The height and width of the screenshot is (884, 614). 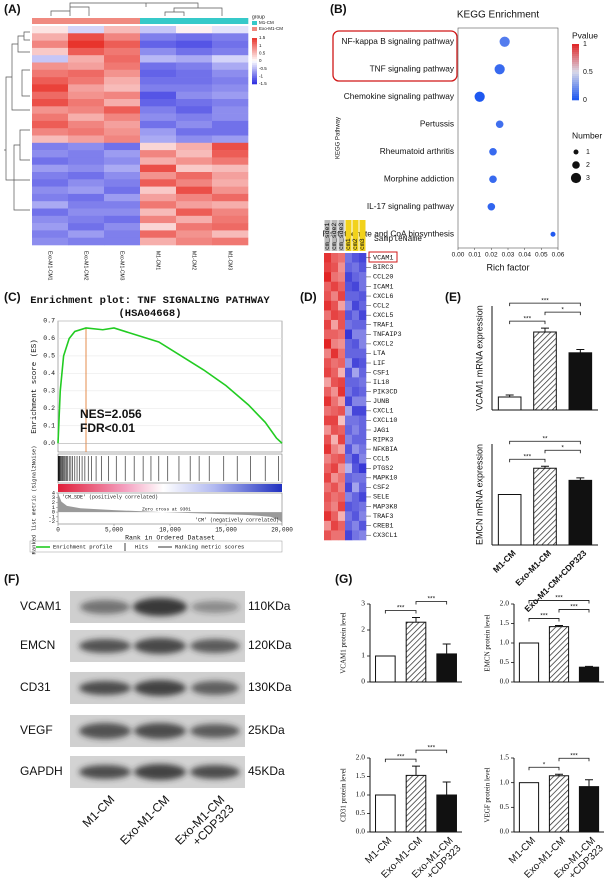 I want to click on colorbar-tick: 0, so click(x=585, y=100).